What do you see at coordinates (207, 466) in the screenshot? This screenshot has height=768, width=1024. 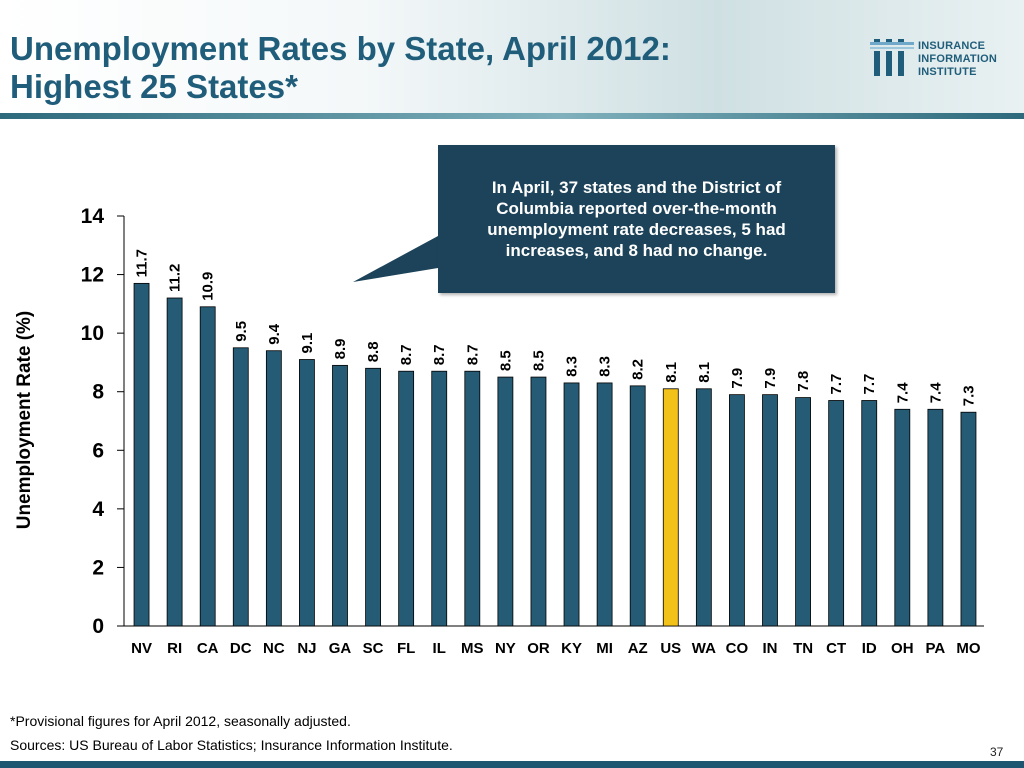 I see `bar-ca` at bounding box center [207, 466].